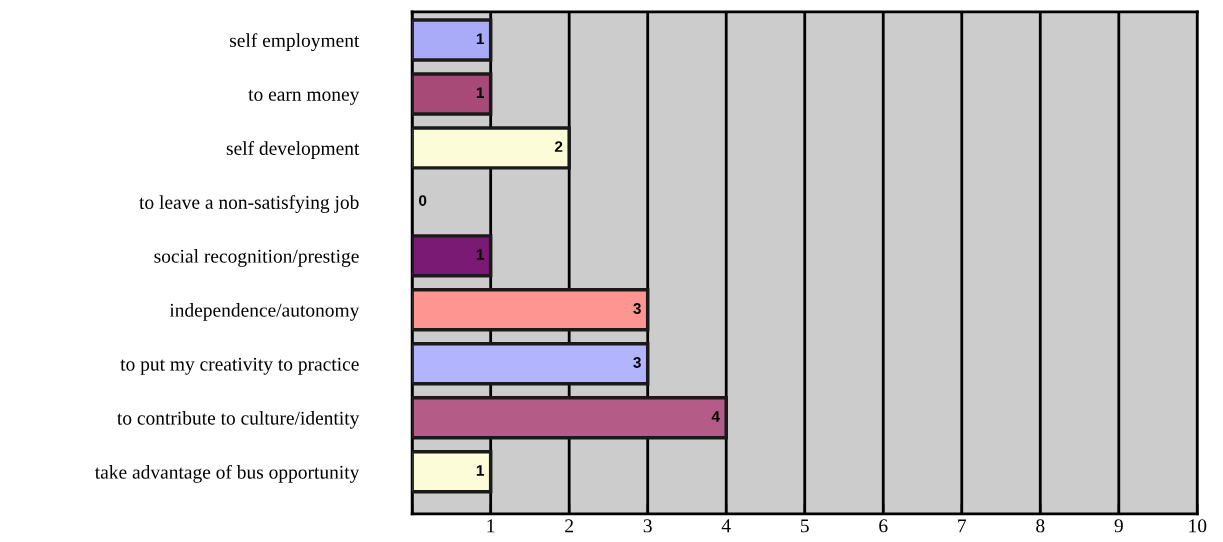 The width and height of the screenshot is (1223, 542). Describe the element at coordinates (264, 312) in the screenshot. I see `y-tick-label: independence/autonomy` at that location.